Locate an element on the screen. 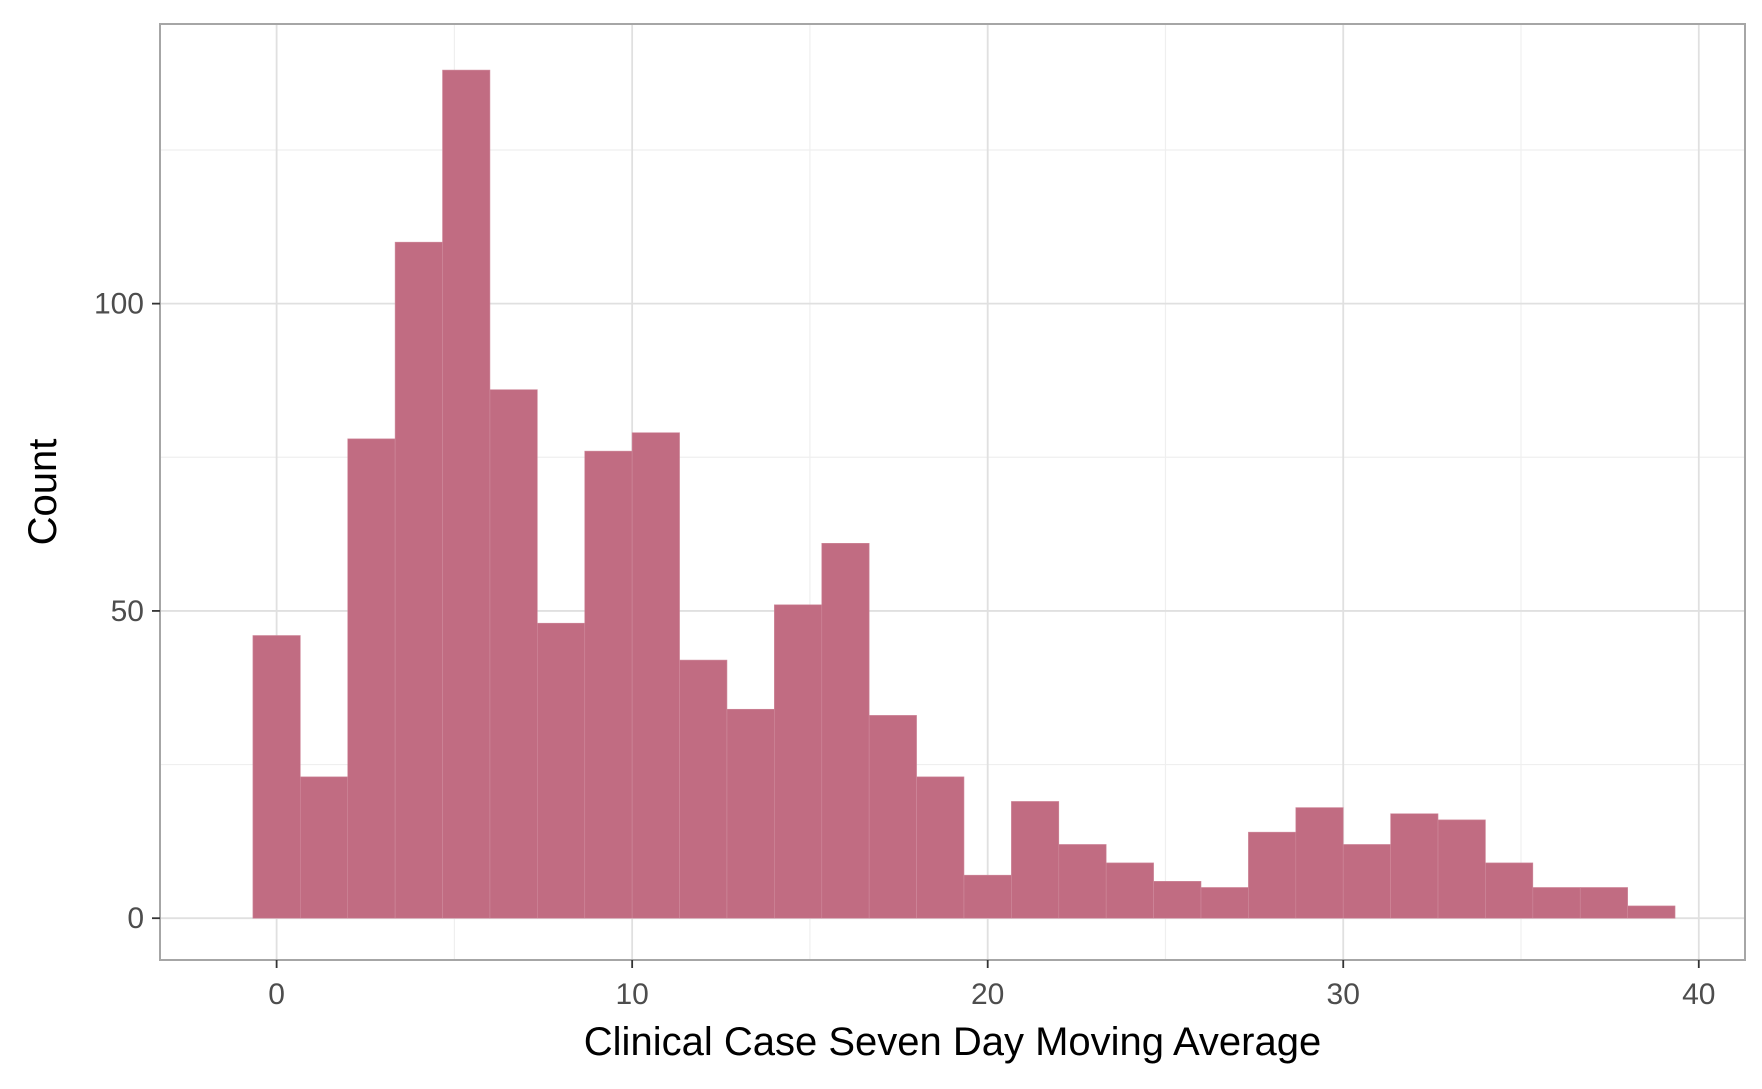  y-tick-label: 50 is located at coordinates (127, 611).